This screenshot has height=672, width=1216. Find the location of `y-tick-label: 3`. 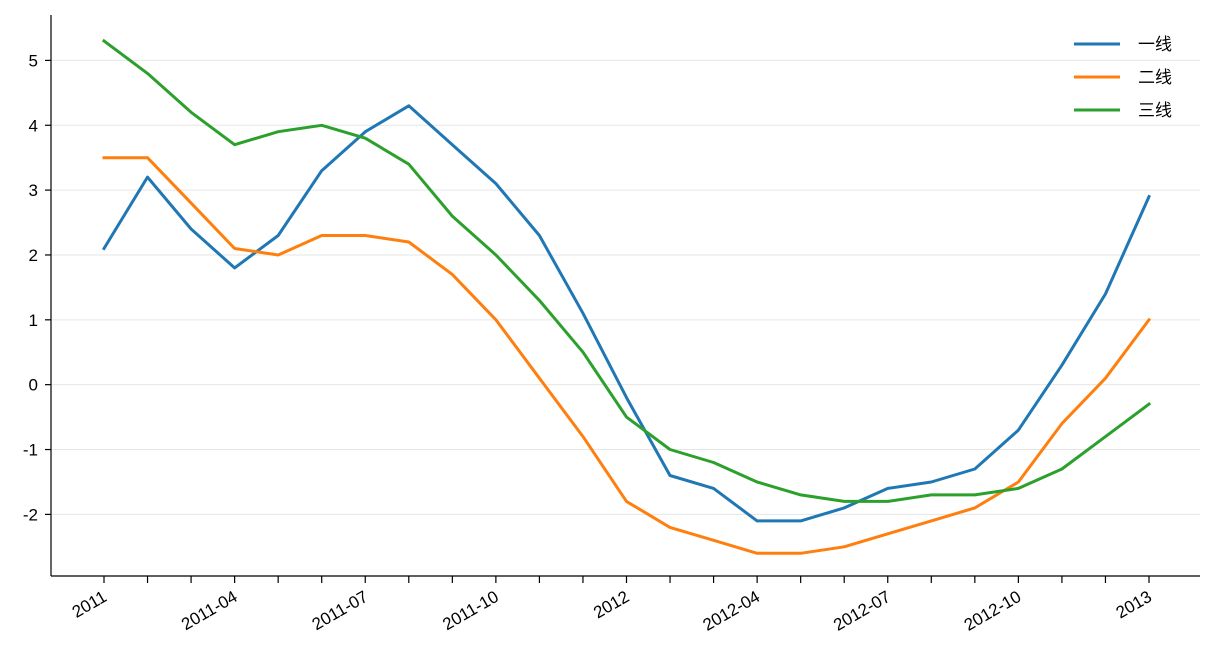

y-tick-label: 3 is located at coordinates (33, 190).